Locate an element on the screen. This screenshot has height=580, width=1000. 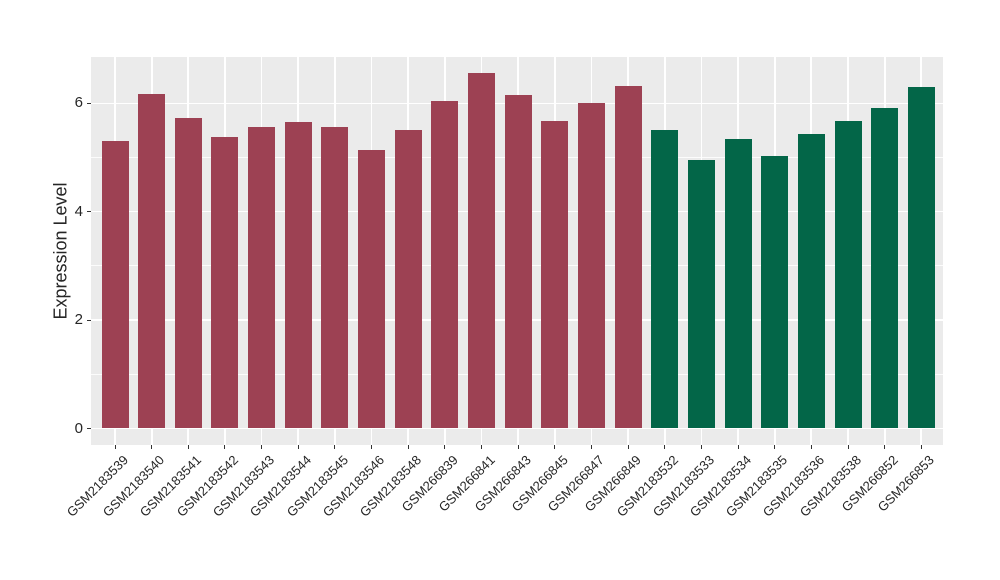
y-tick-label: 6 is located at coordinates (78, 103).